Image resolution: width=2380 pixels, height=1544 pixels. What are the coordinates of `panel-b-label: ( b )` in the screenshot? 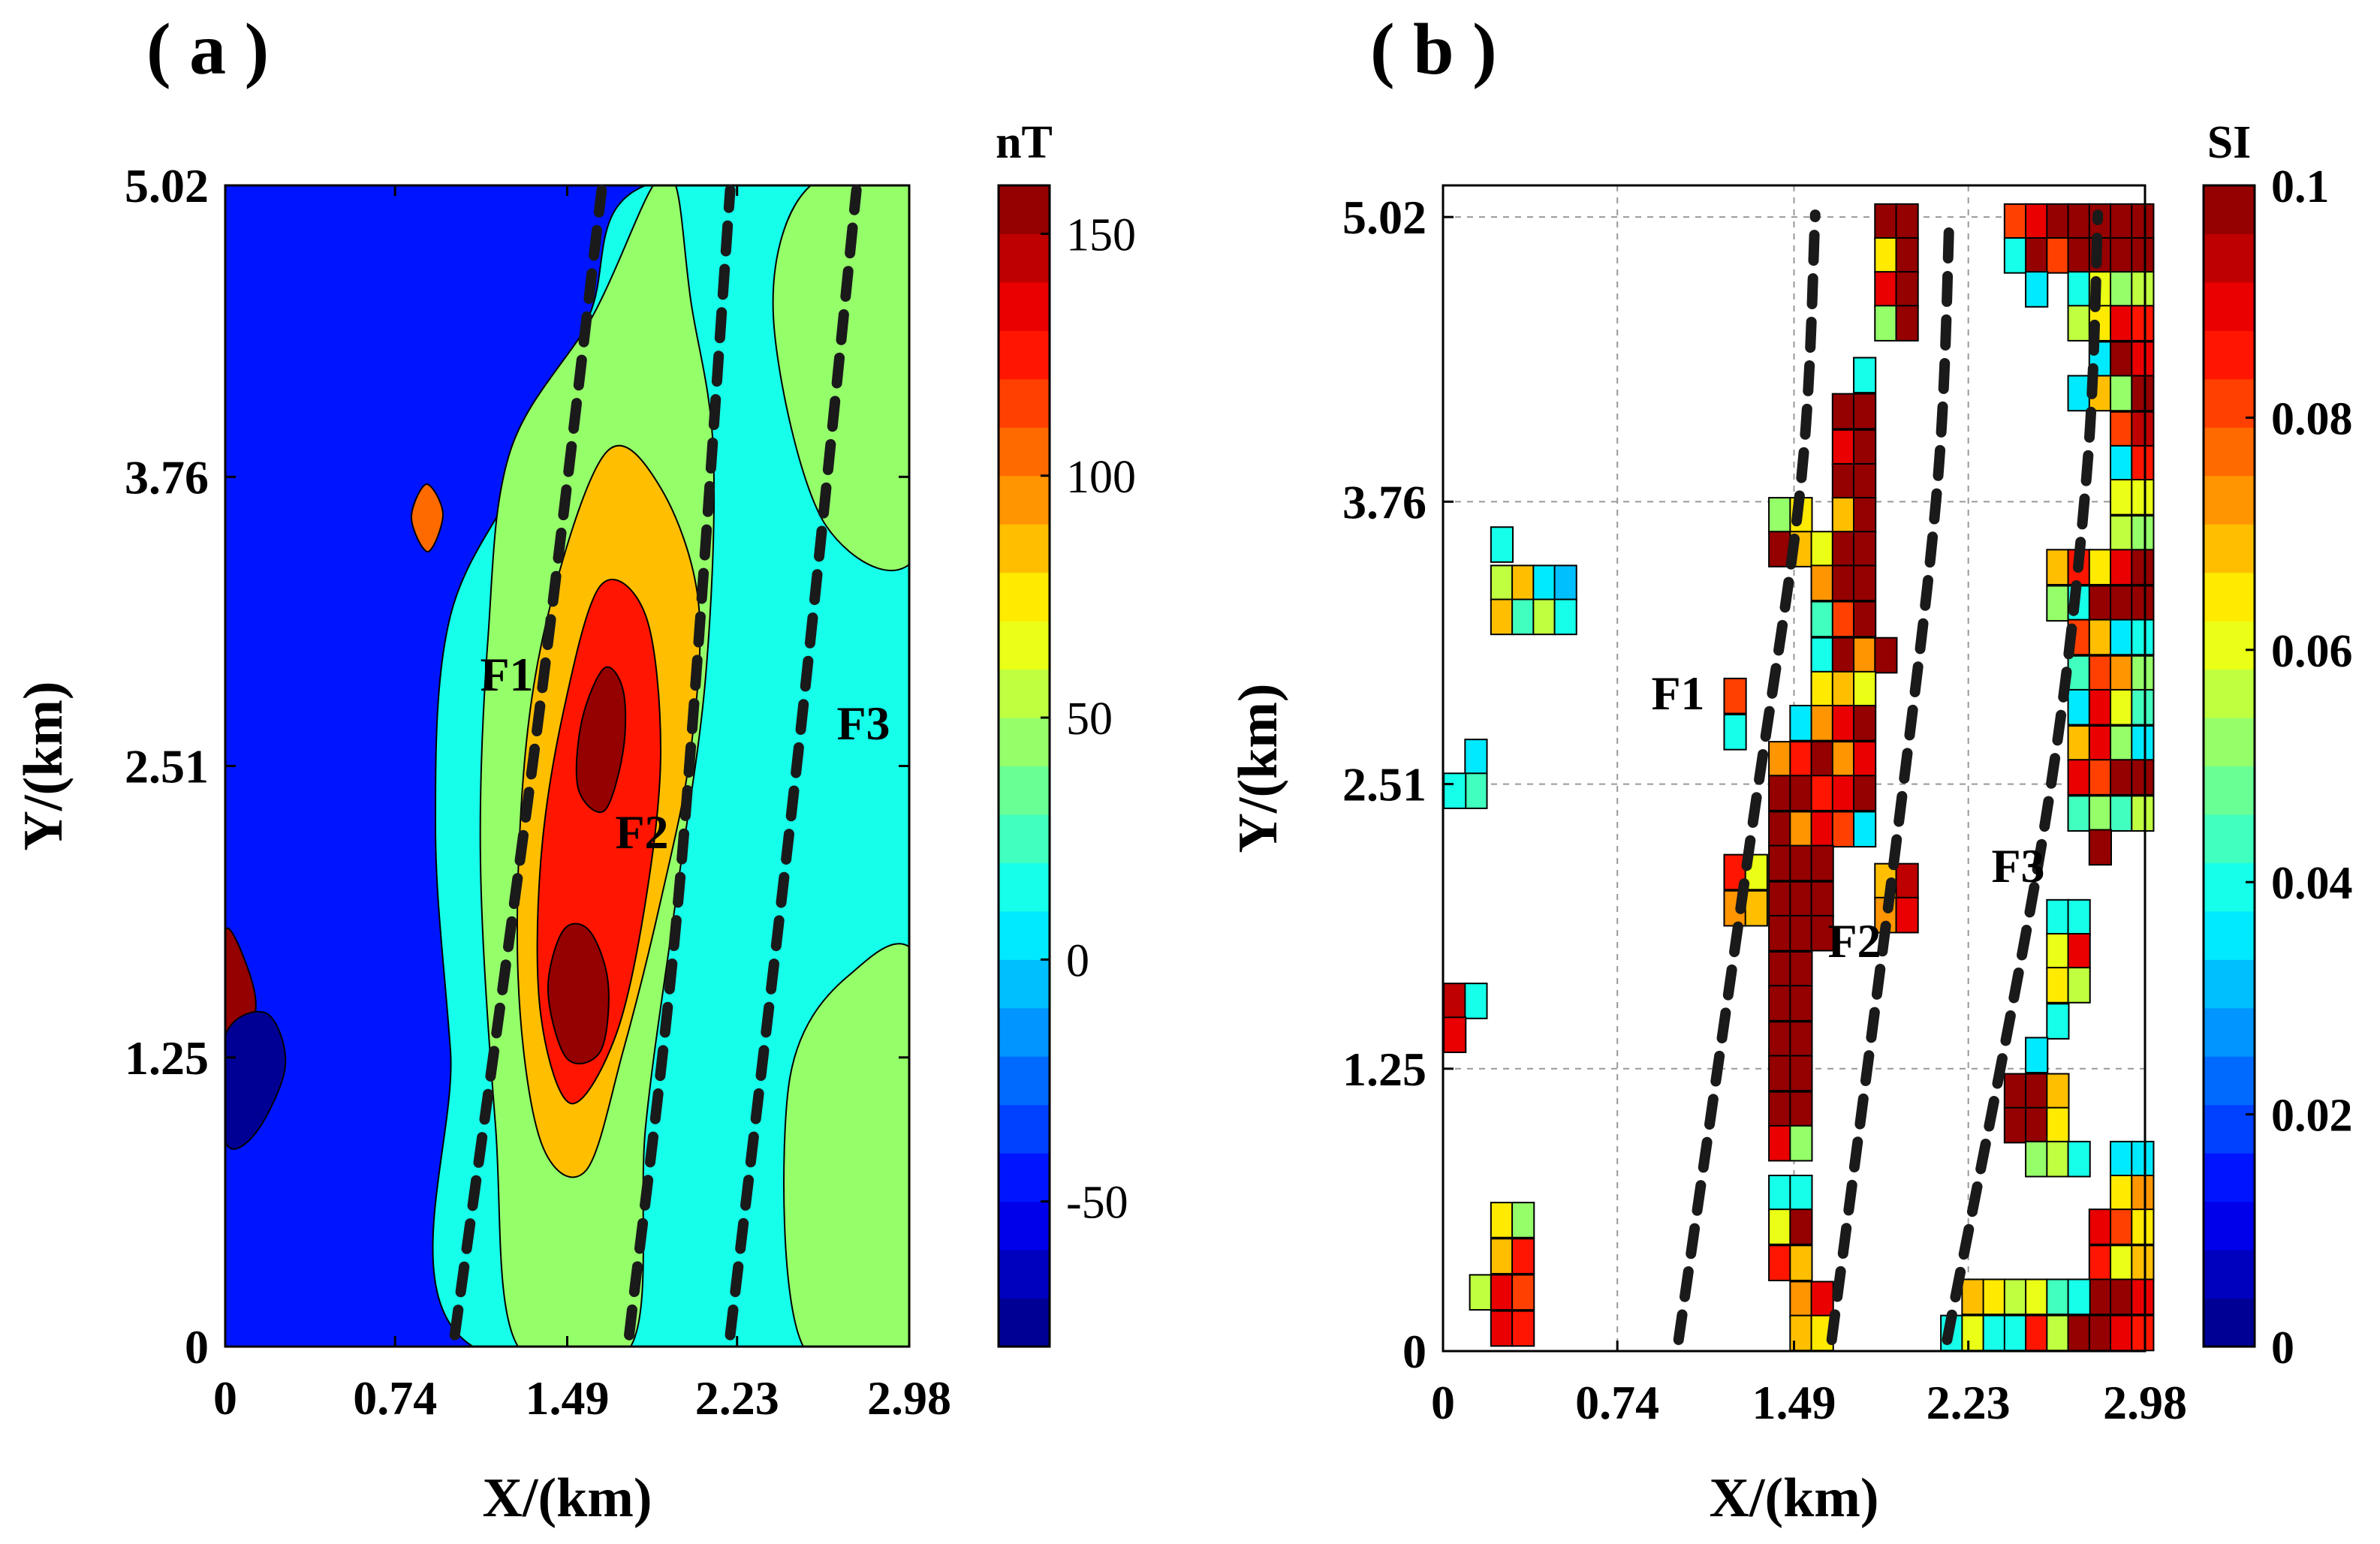 It's located at (1433, 49).